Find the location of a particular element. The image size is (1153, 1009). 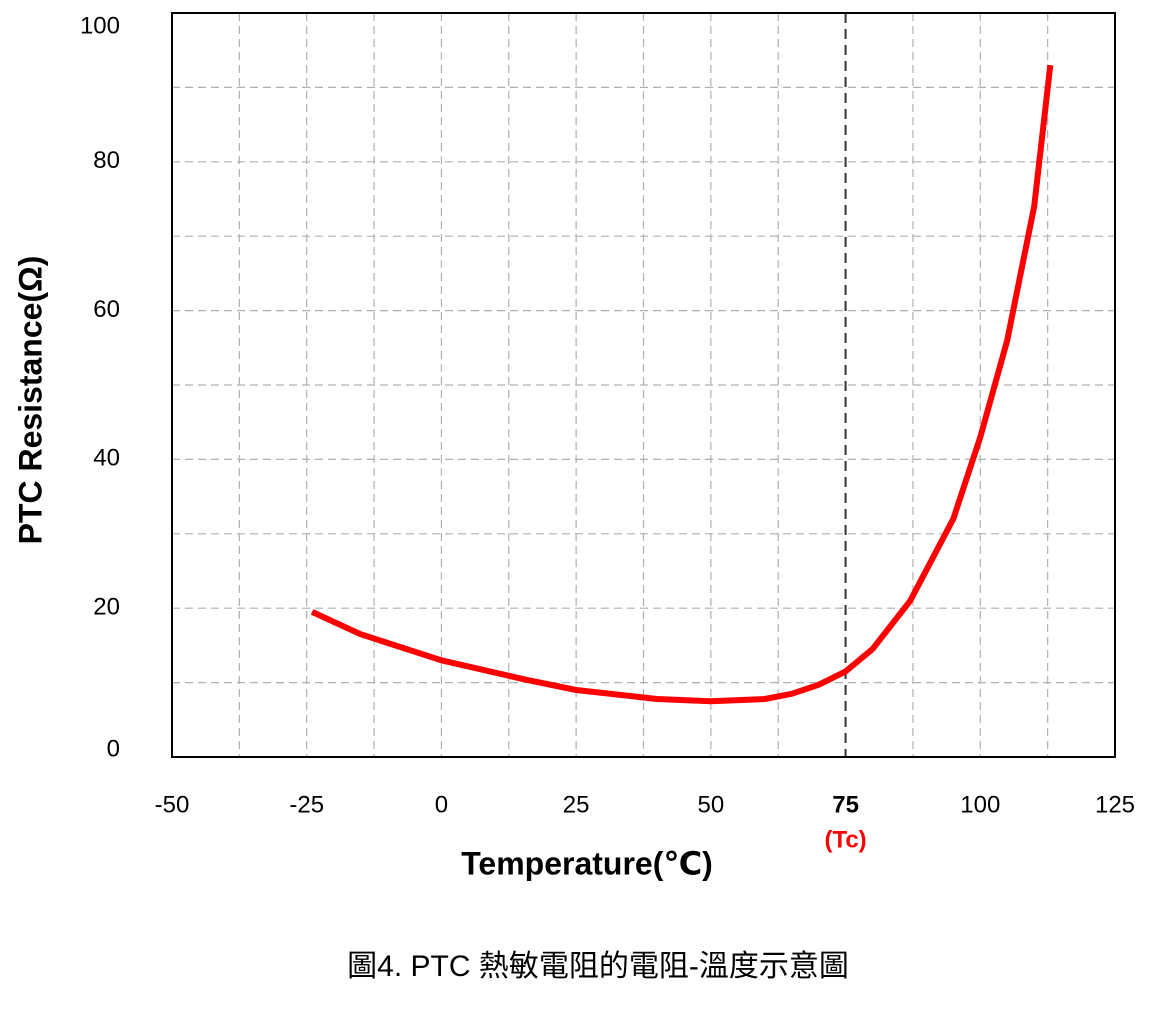

y-axis-title: PTC Resistance(Ω) is located at coordinates (30, 400).